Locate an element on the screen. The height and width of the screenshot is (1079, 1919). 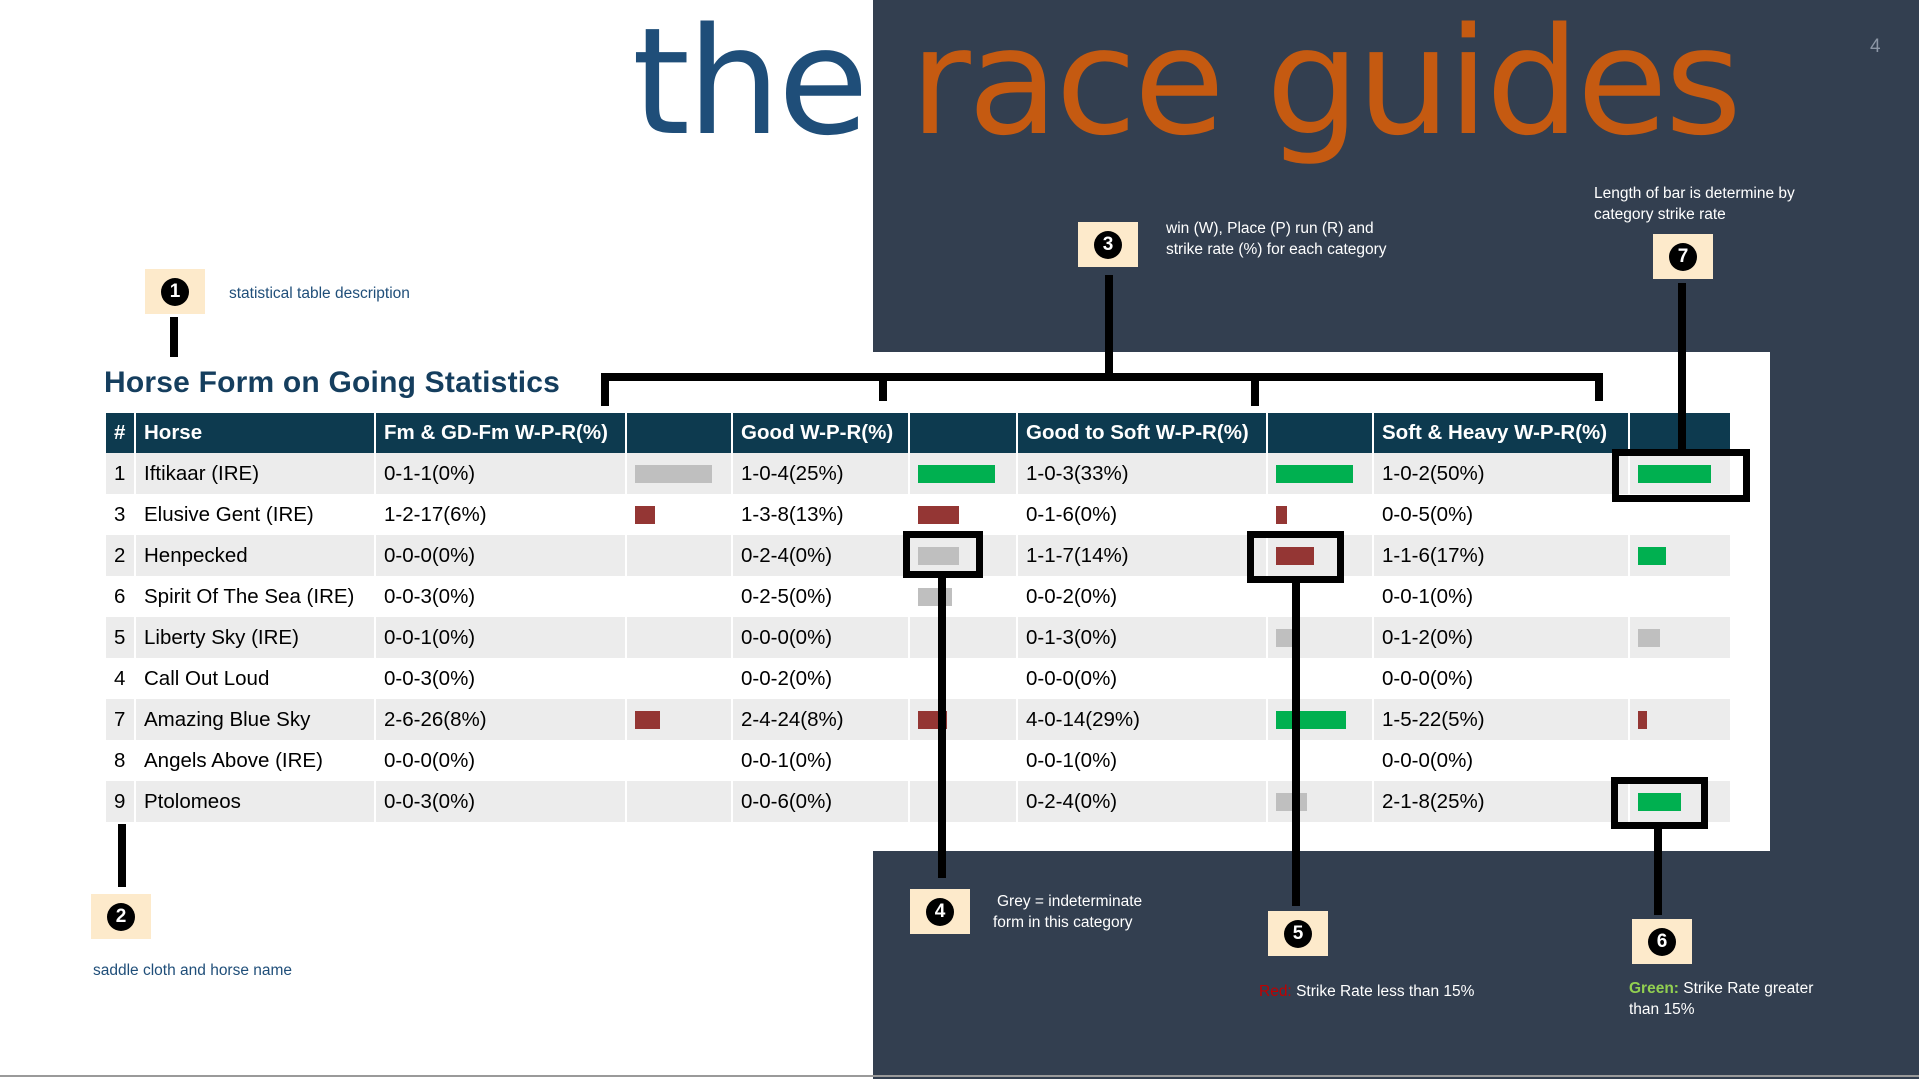
saddle-cloth-number: 4 is located at coordinates (121, 678).